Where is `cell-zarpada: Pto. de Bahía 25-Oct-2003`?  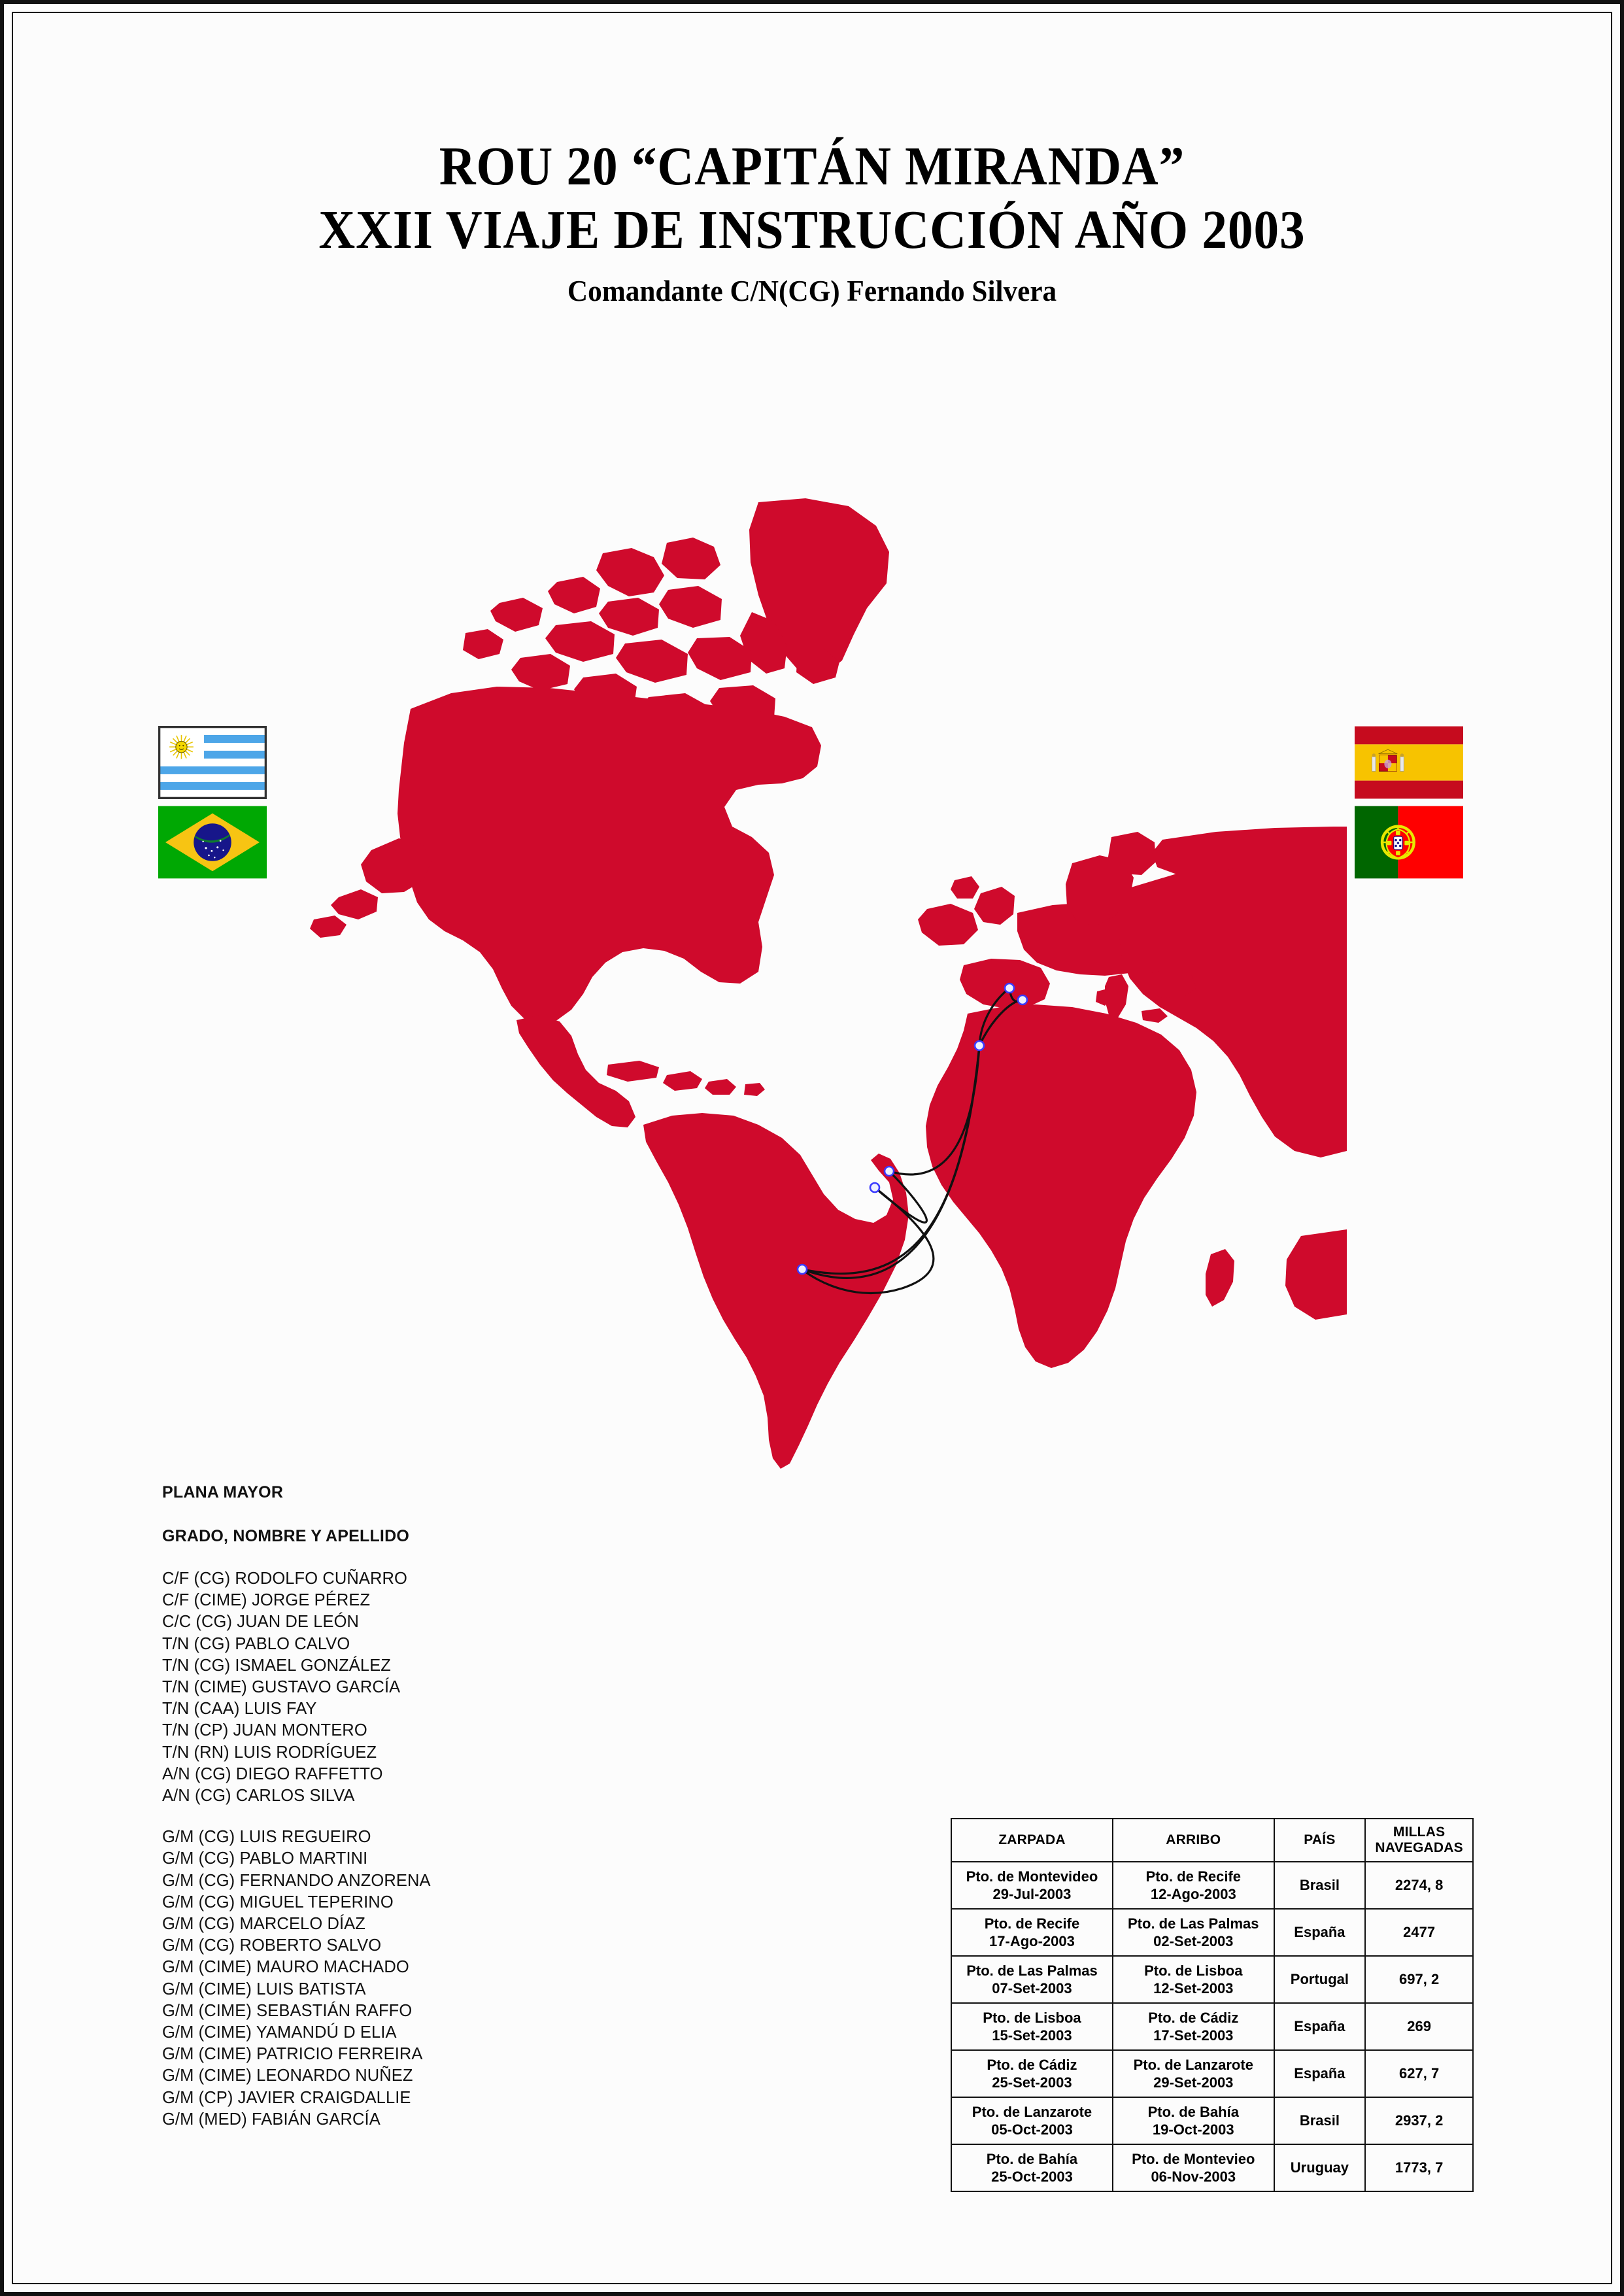
cell-zarpada: Pto. de Bahía 25-Oct-2003 is located at coordinates (1032, 2168).